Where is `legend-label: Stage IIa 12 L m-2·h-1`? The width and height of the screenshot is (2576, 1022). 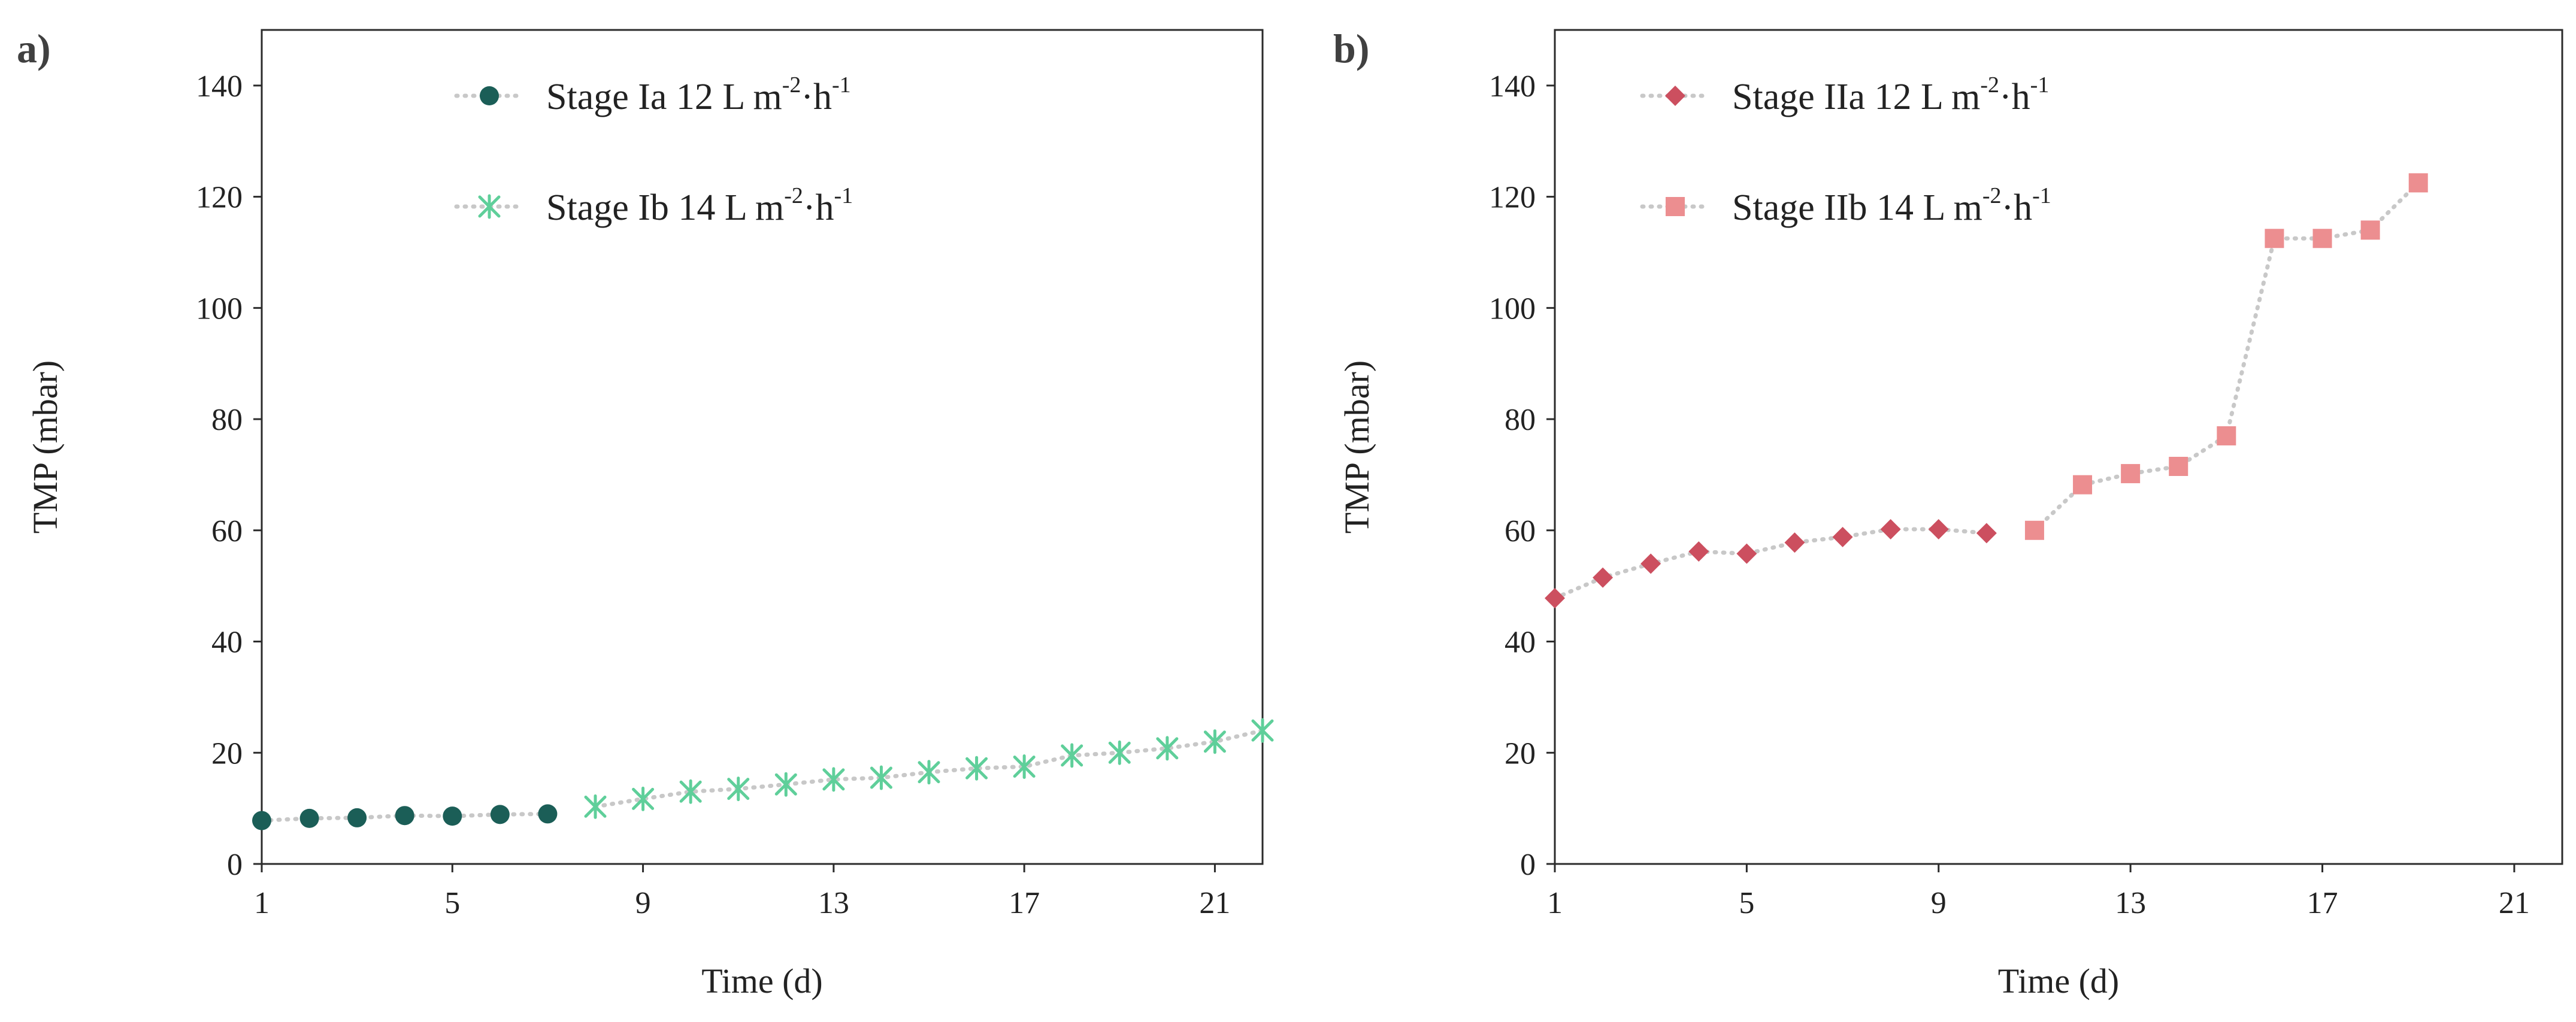
legend-label: Stage IIa 12 L m-2·h-1 is located at coordinates (1890, 95).